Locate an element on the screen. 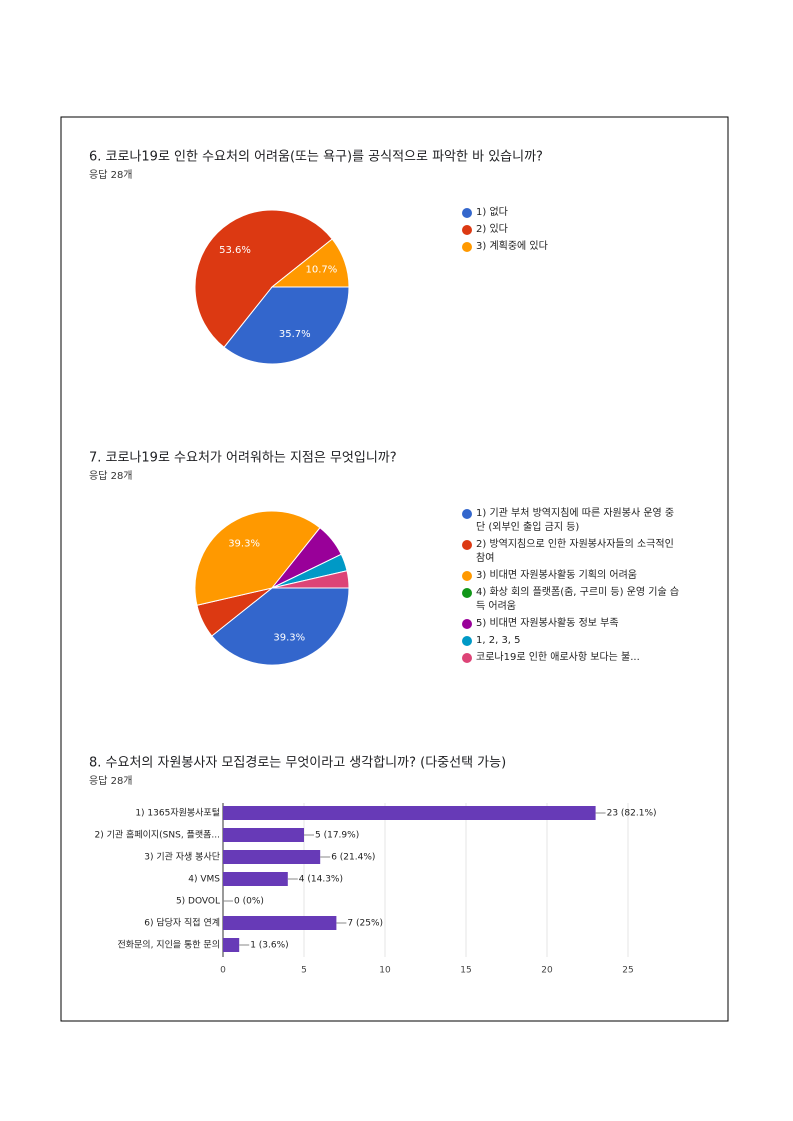 Image resolution: width=793 pixels, height=1121 pixels. legend-label: 3) 비대면 자원봉사활동 기획의 어려움 is located at coordinates (556, 575).